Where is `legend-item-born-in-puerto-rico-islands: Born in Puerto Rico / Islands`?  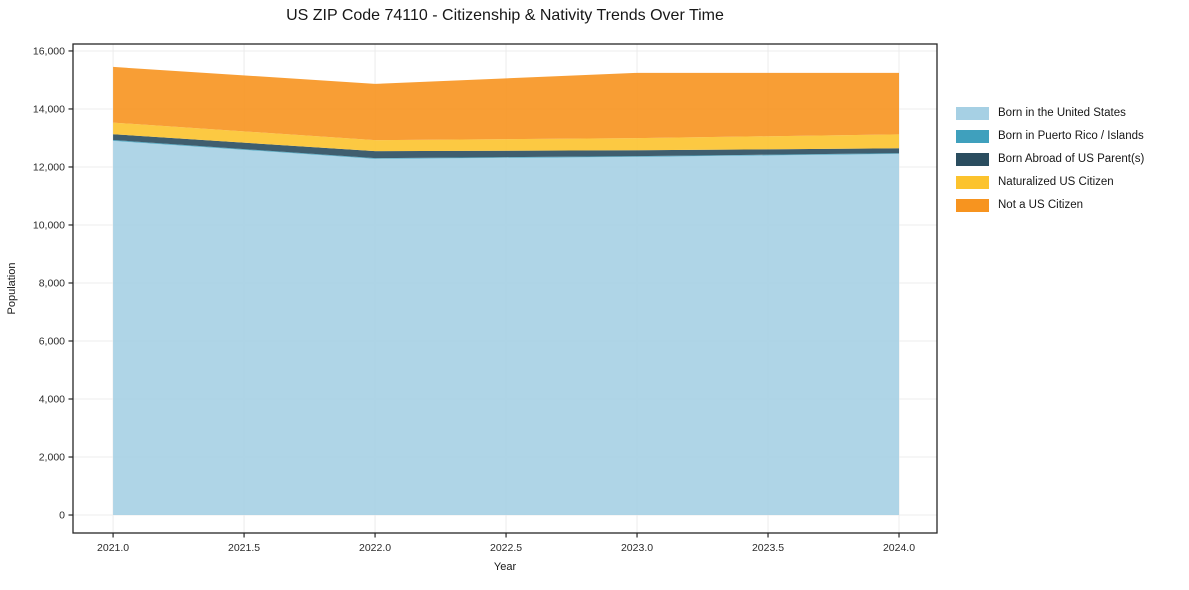 legend-item-born-in-puerto-rico-islands: Born in Puerto Rico / Islands is located at coordinates (1050, 136).